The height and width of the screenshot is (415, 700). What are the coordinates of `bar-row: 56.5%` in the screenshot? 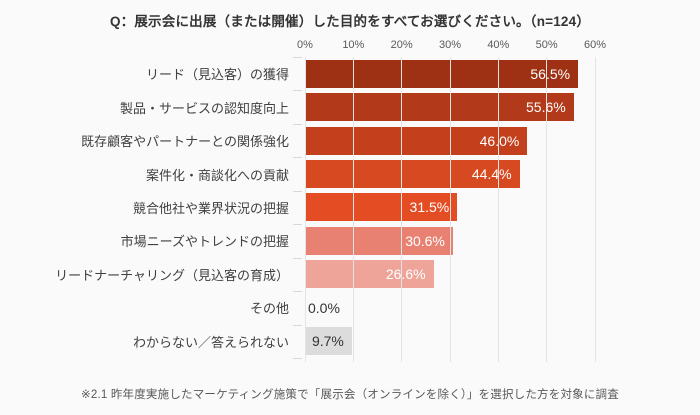 It's located at (450, 73).